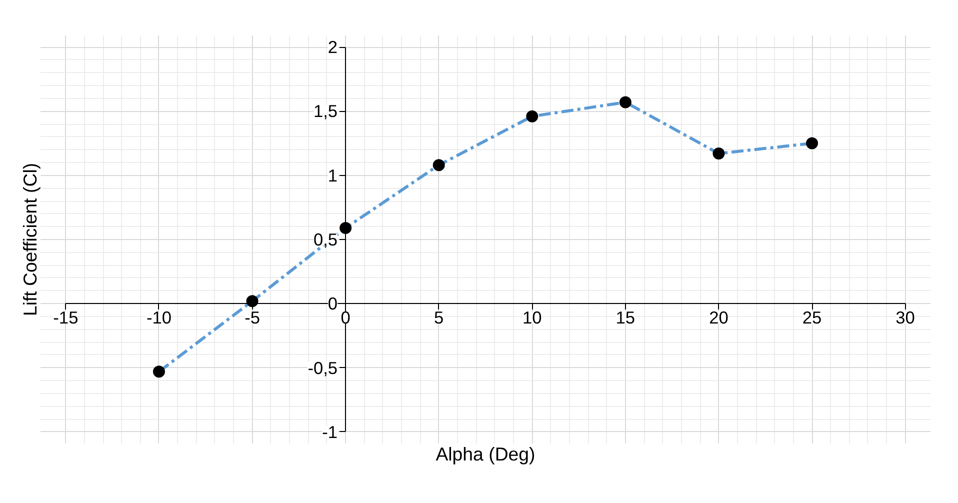  Describe the element at coordinates (626, 318) in the screenshot. I see `x-tick-label: 15` at that location.